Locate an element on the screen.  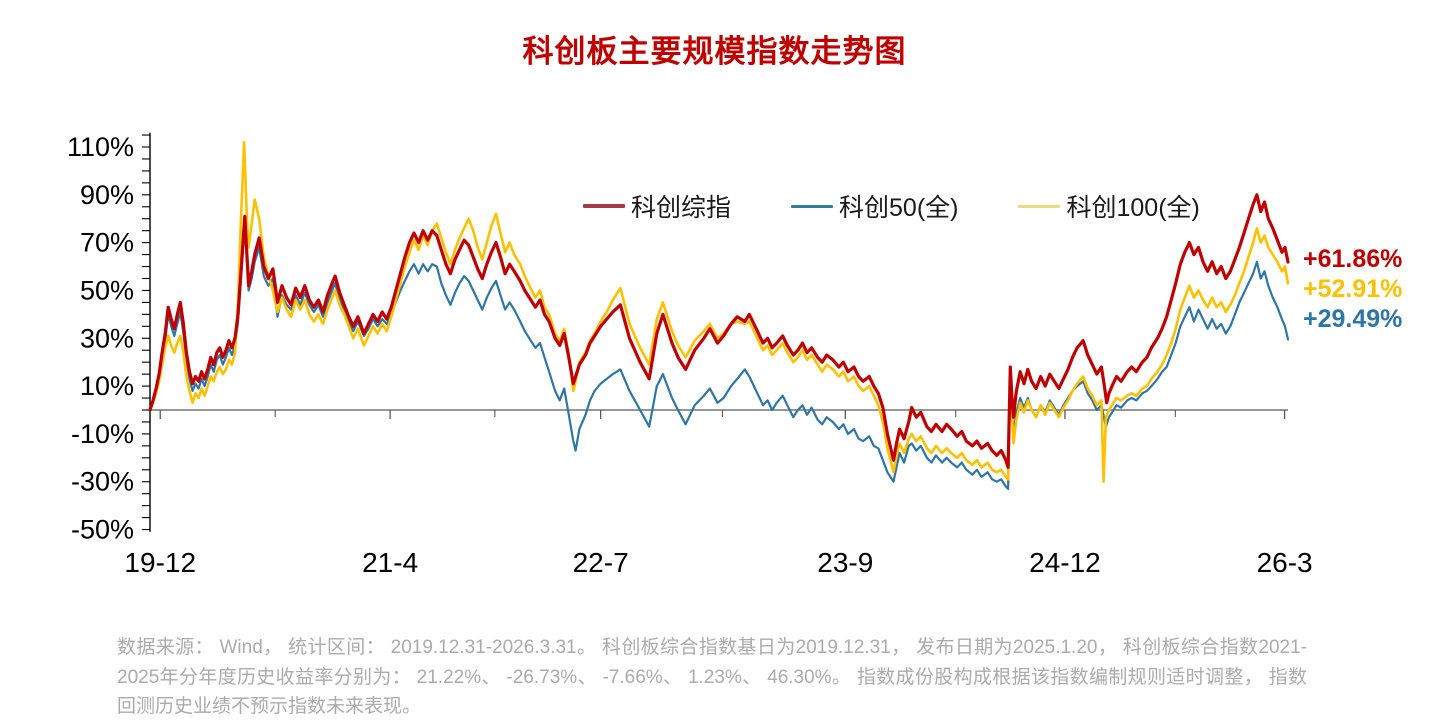
end-value-label-科创综指: +61.86% is located at coordinates (1353, 259).